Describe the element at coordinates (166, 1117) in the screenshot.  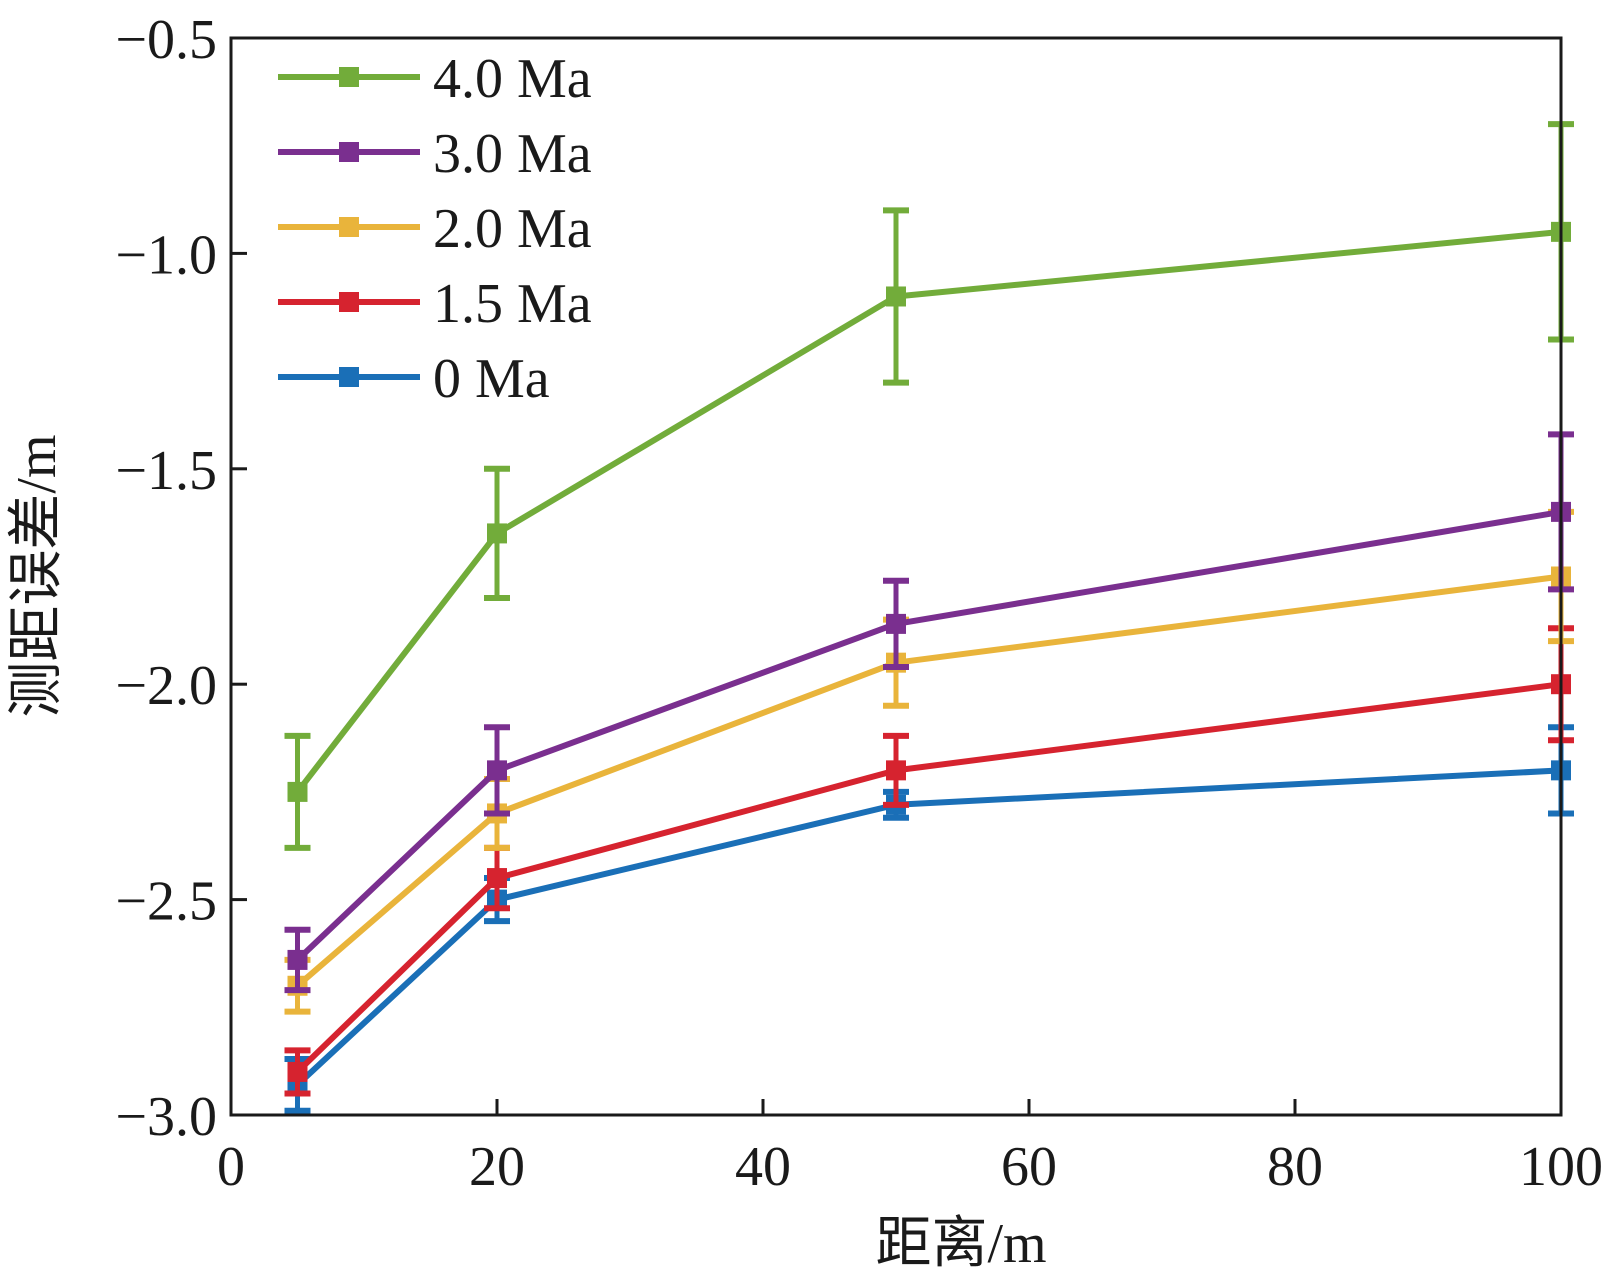
I see `y-tick-label: −3.0` at that location.